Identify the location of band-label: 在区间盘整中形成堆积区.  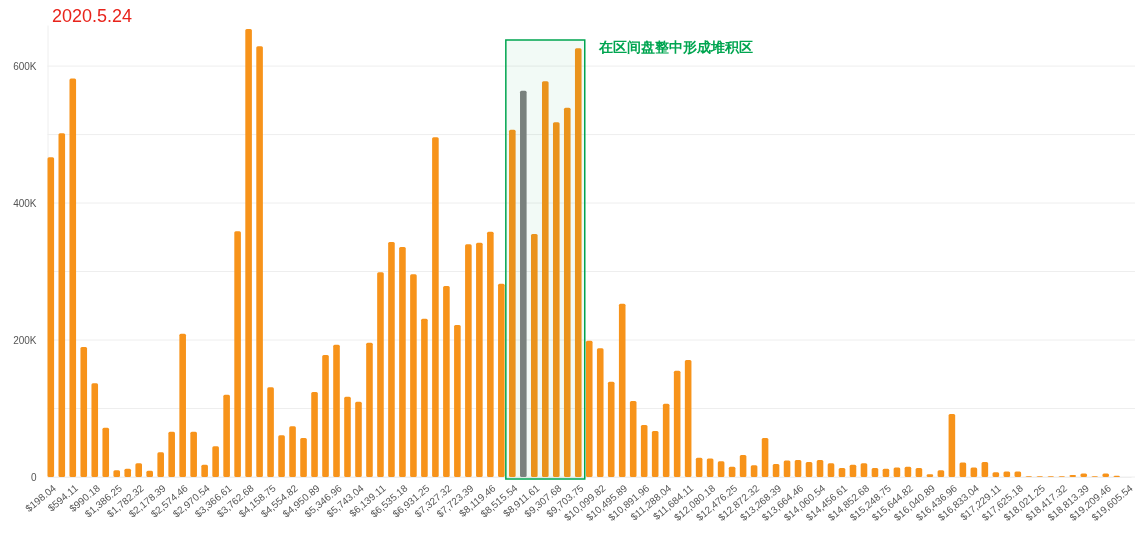
(675, 47).